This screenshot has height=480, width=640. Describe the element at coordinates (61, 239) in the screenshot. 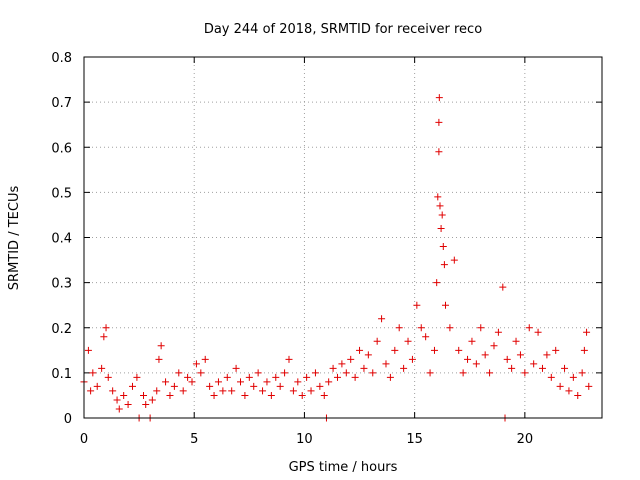

I see `y-tick-label: 0.4` at that location.